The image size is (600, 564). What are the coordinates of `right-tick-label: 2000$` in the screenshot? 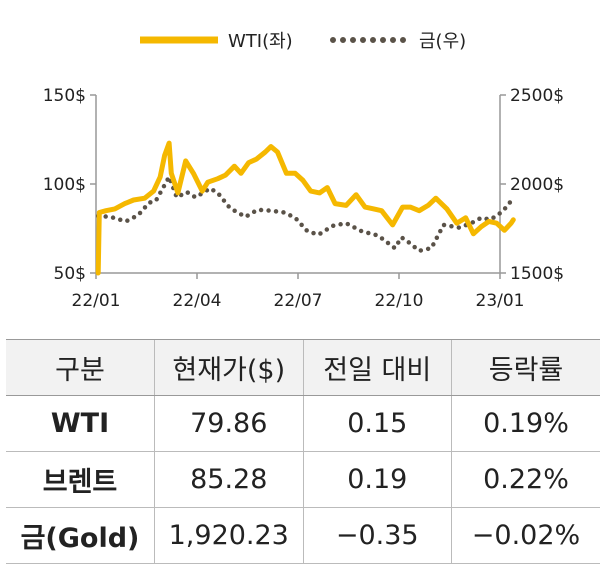 It's located at (537, 185).